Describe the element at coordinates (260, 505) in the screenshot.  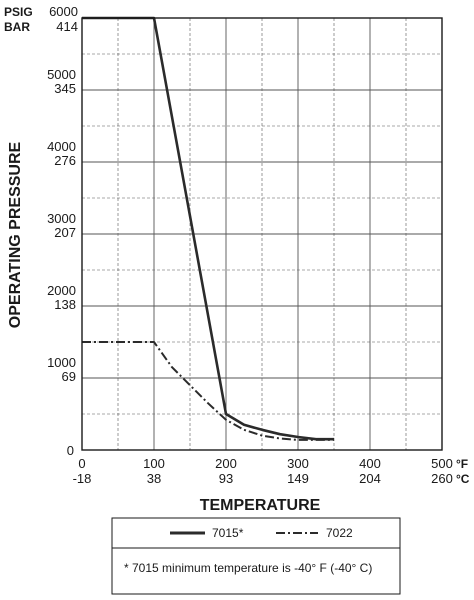
I see `x-axis-title: TEMPERATURE` at that location.